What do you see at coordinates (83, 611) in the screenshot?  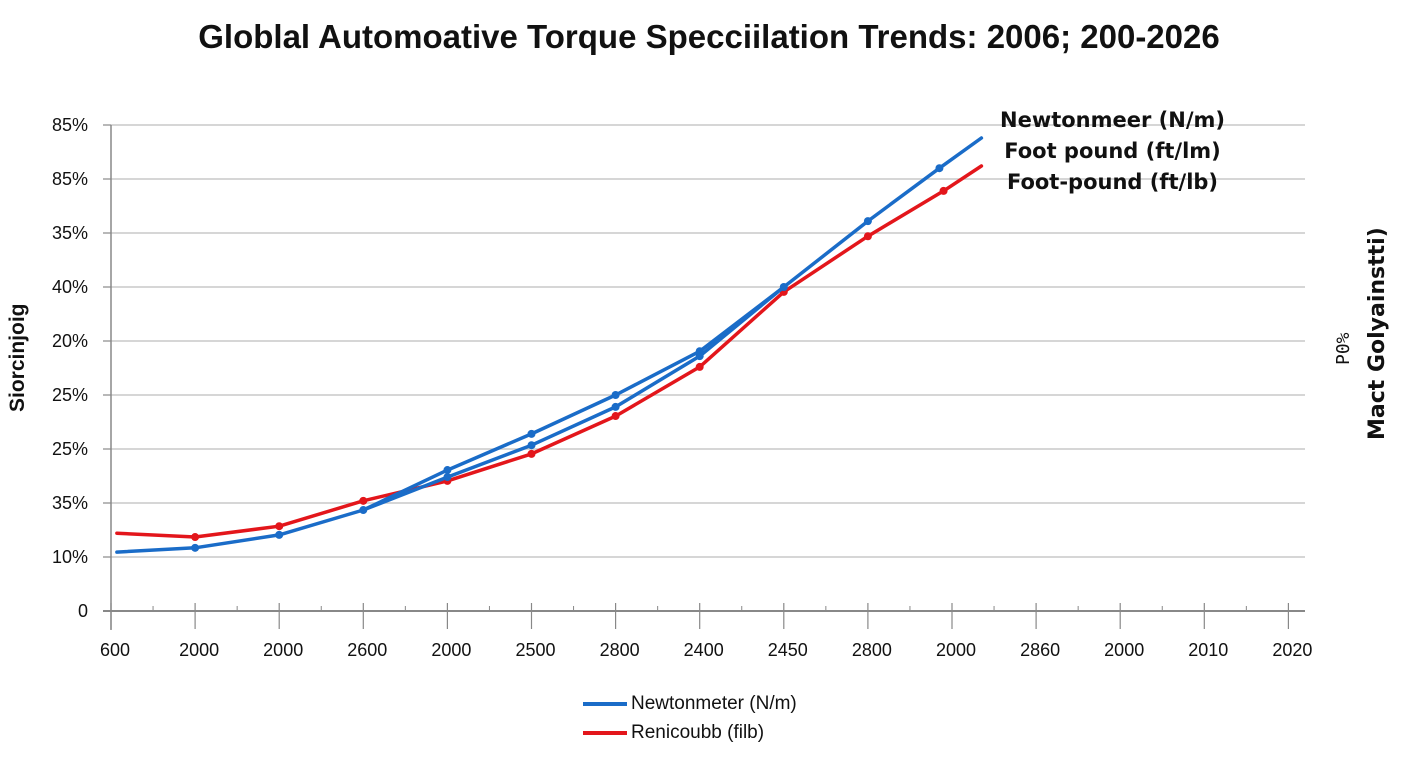 I see `y-tick-label: 0` at bounding box center [83, 611].